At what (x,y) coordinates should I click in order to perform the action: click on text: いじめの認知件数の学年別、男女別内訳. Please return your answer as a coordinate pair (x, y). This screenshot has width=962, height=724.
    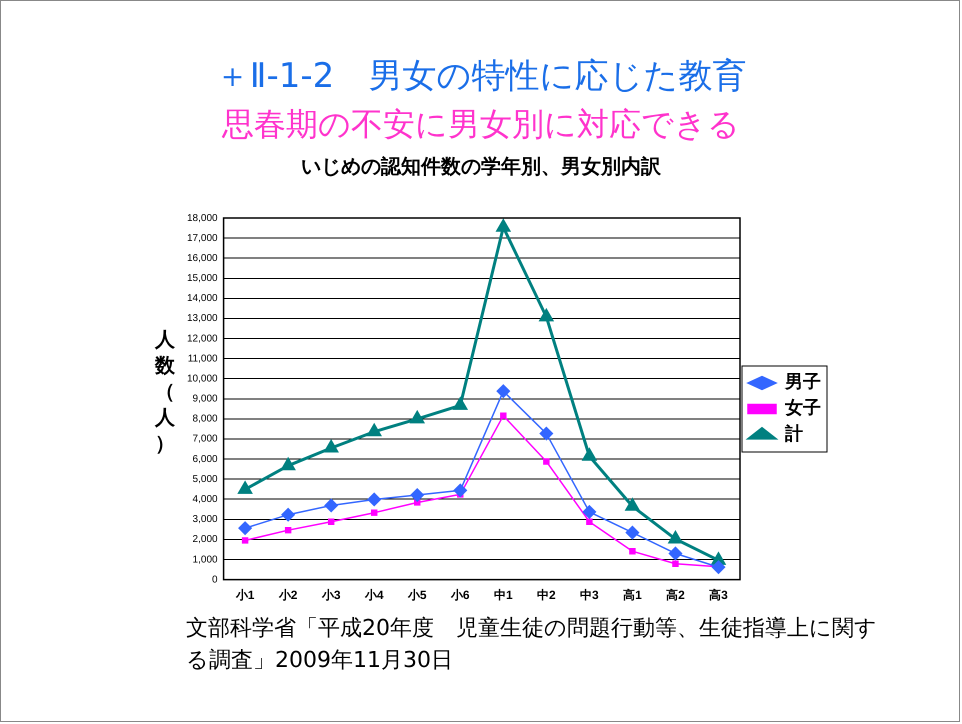
    Looking at the image, I should click on (481, 166).